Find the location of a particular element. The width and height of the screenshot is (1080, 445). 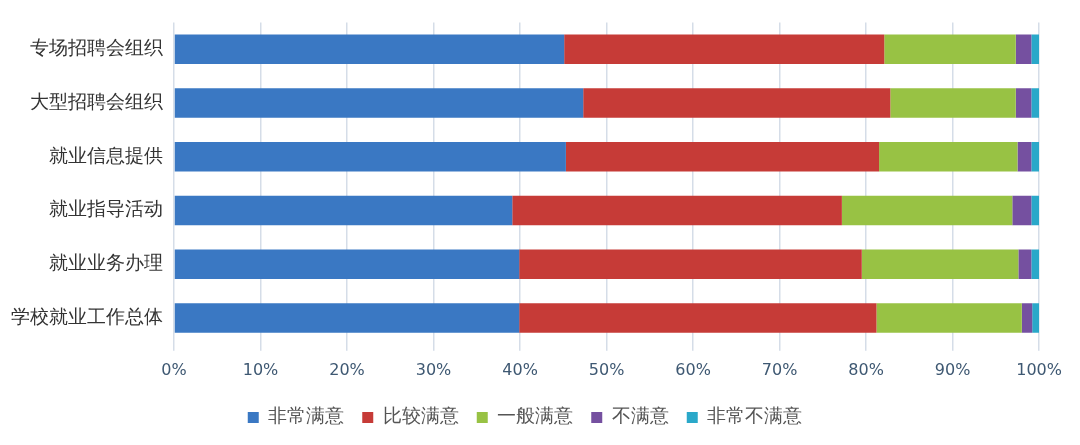

legend-label: 一般满意 is located at coordinates (535, 415).